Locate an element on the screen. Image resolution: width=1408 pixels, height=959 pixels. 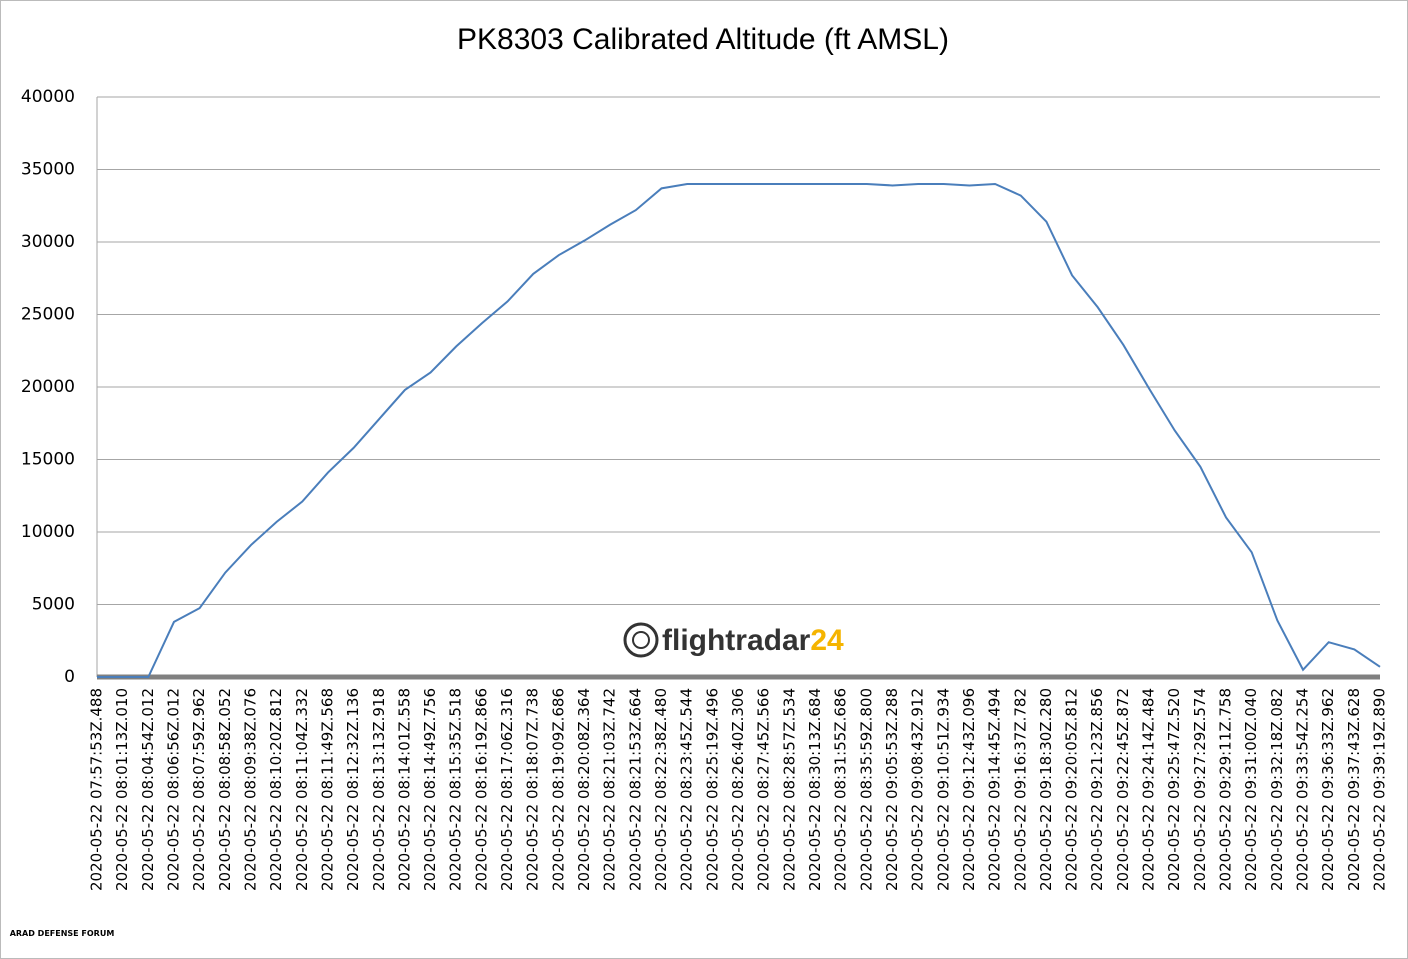
y-tick-label: 0 is located at coordinates (69, 677).